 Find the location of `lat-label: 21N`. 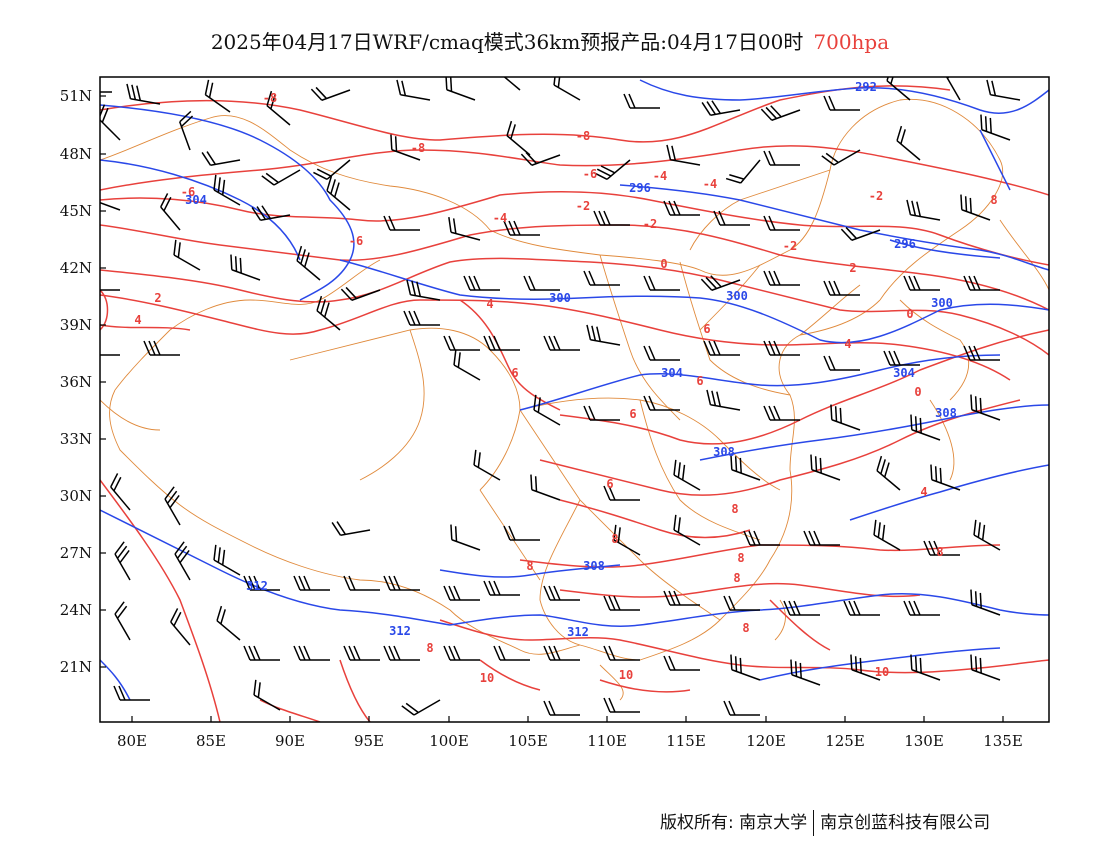

lat-label: 21N is located at coordinates (76, 667).